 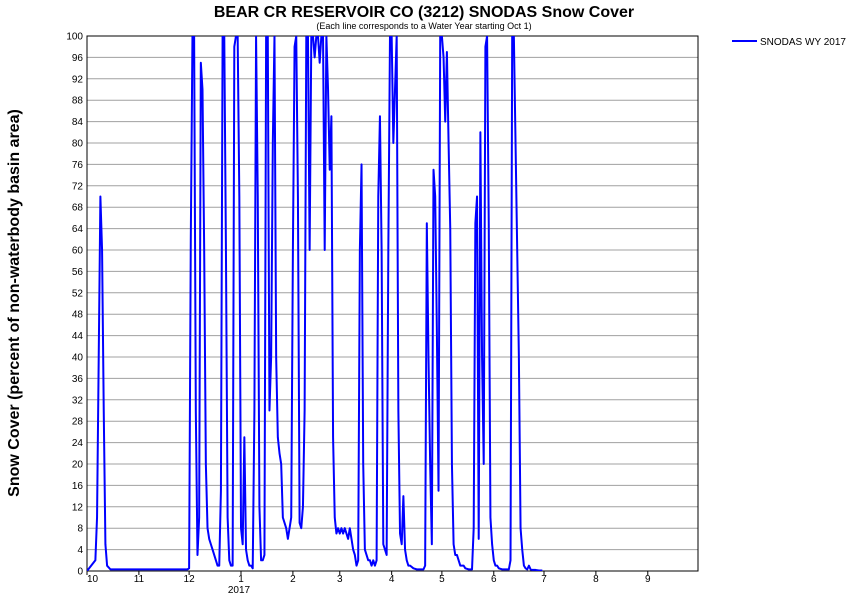 What do you see at coordinates (139, 579) in the screenshot?
I see `x-tick-label: 11` at bounding box center [139, 579].